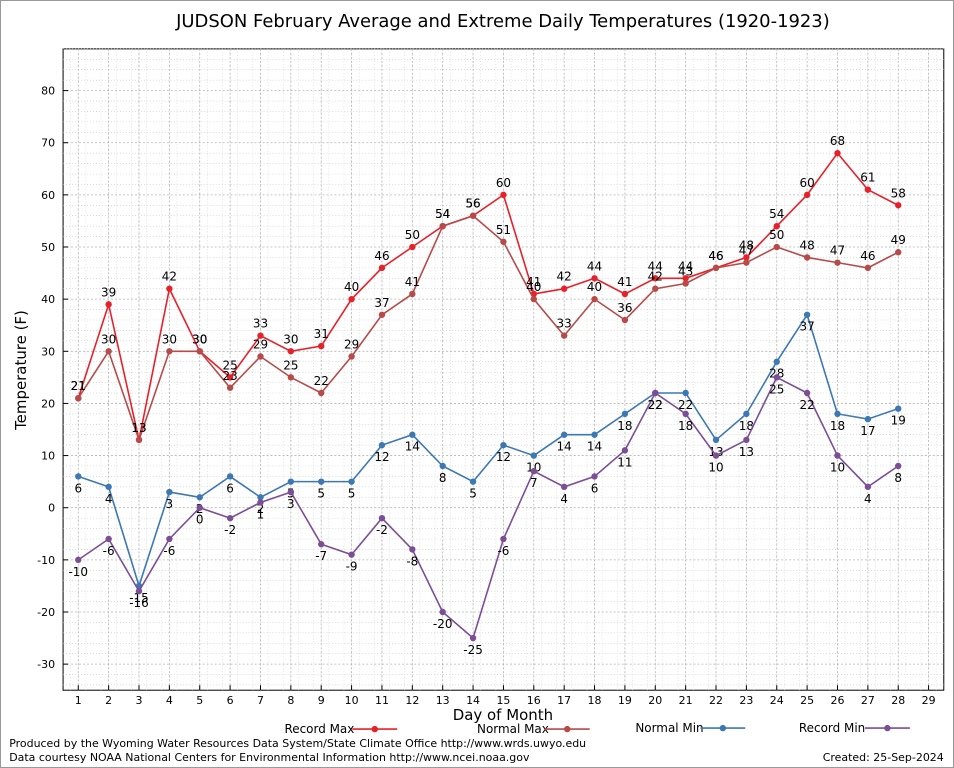 This screenshot has width=954, height=768. Describe the element at coordinates (352, 494) in the screenshot. I see `normal-min-data-label: 5` at that location.